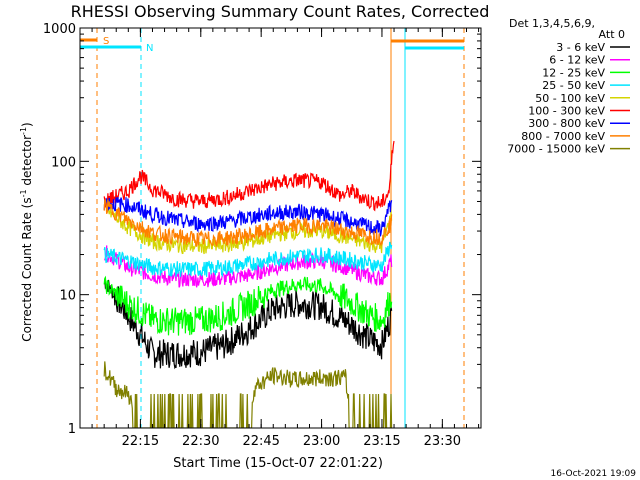 The width and height of the screenshot is (640, 480). What do you see at coordinates (580, 47) in the screenshot?
I see `legend-entry-label: 3 - 6 keV` at bounding box center [580, 47].